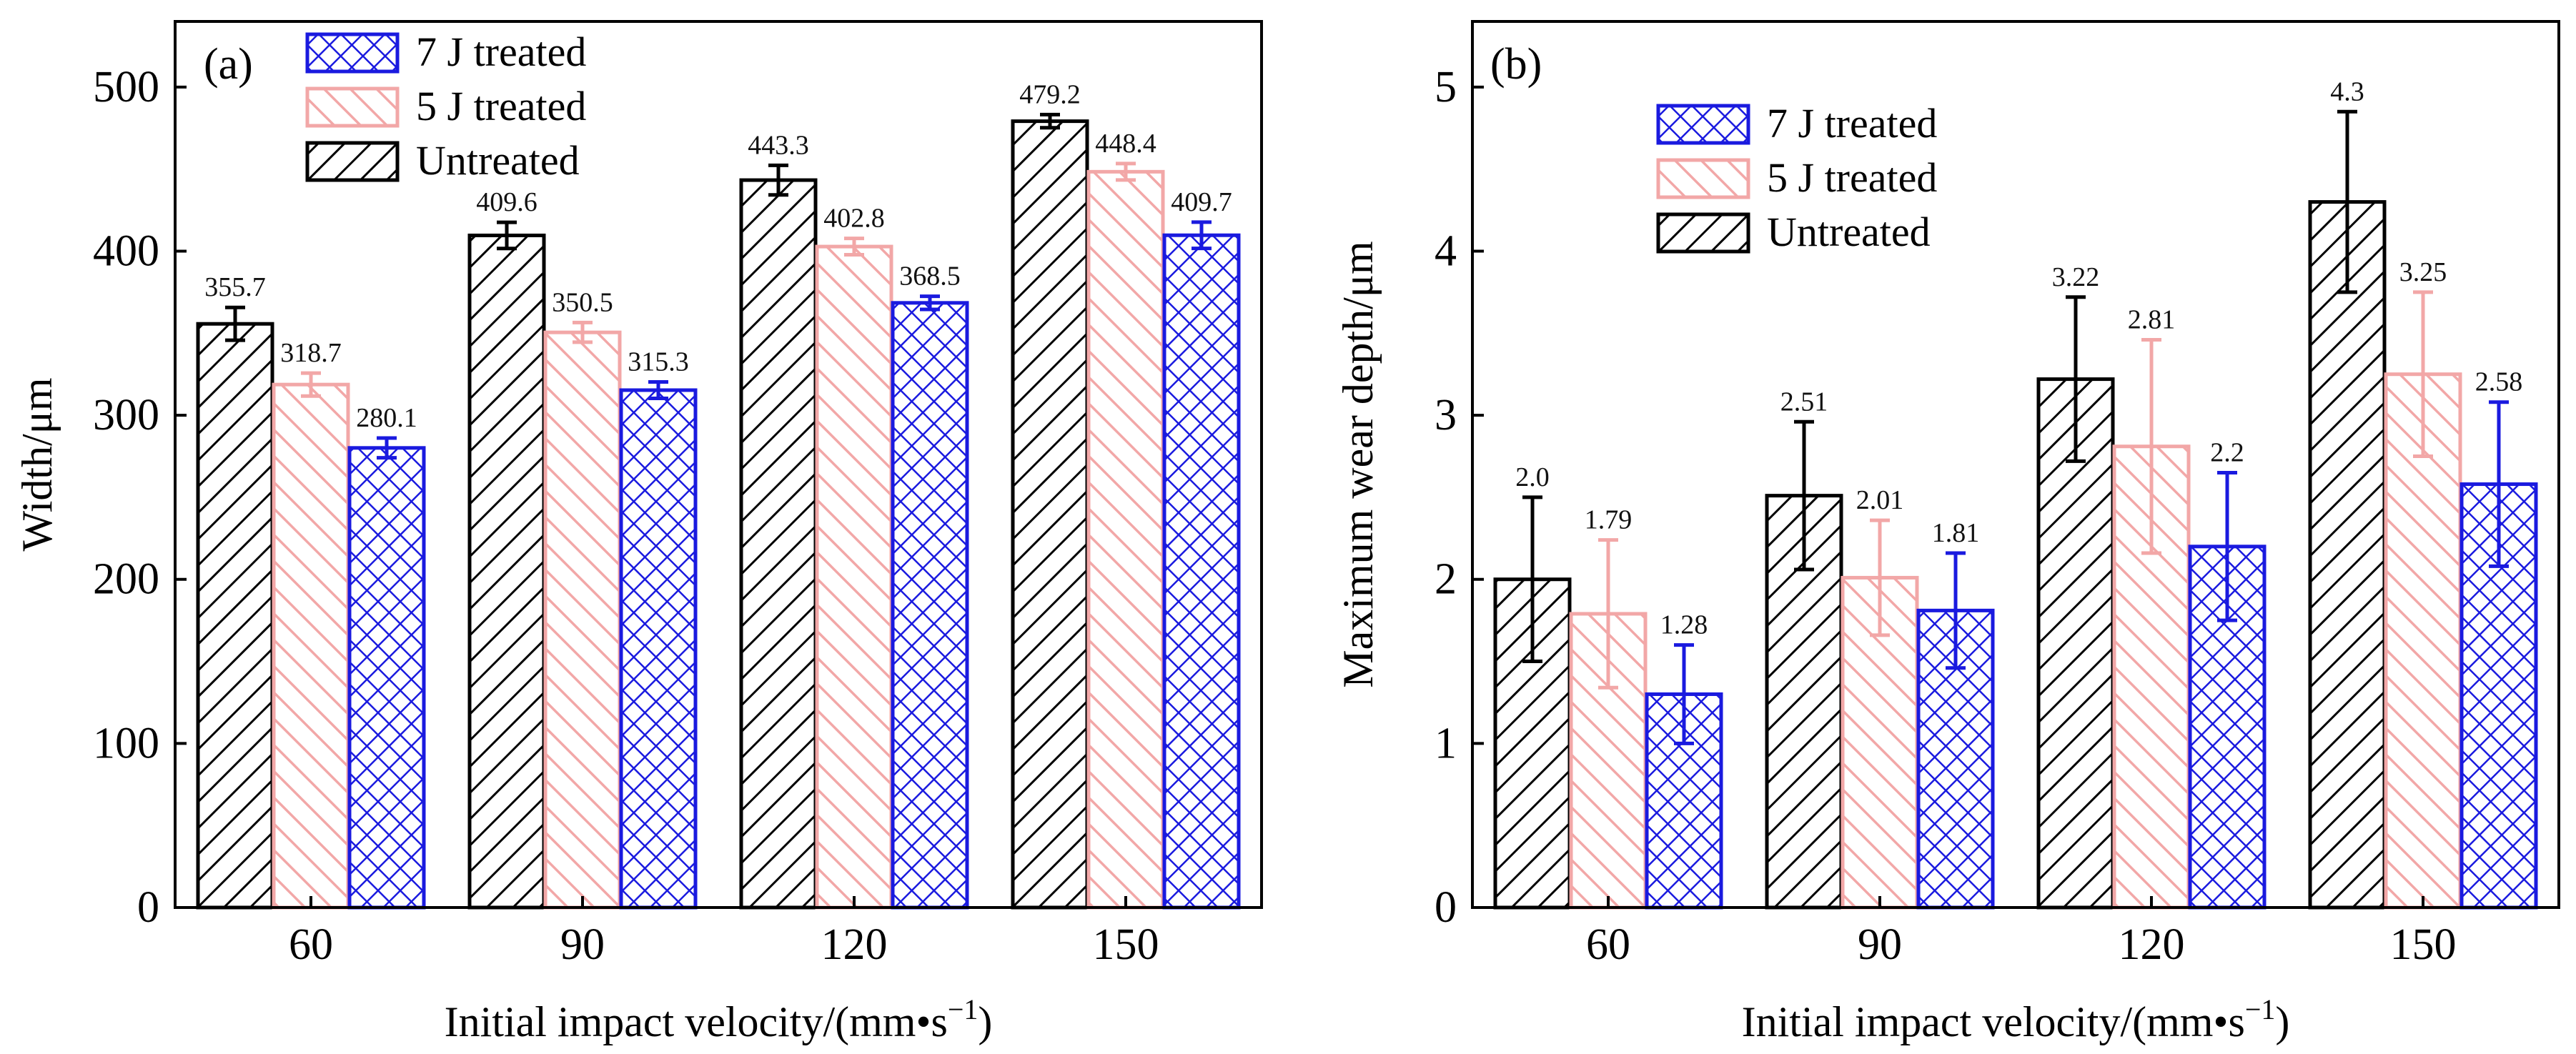 This screenshot has width=2576, height=1054. Describe the element at coordinates (235, 287) in the screenshot. I see `value-label-a-0-60: 355.7` at that location.